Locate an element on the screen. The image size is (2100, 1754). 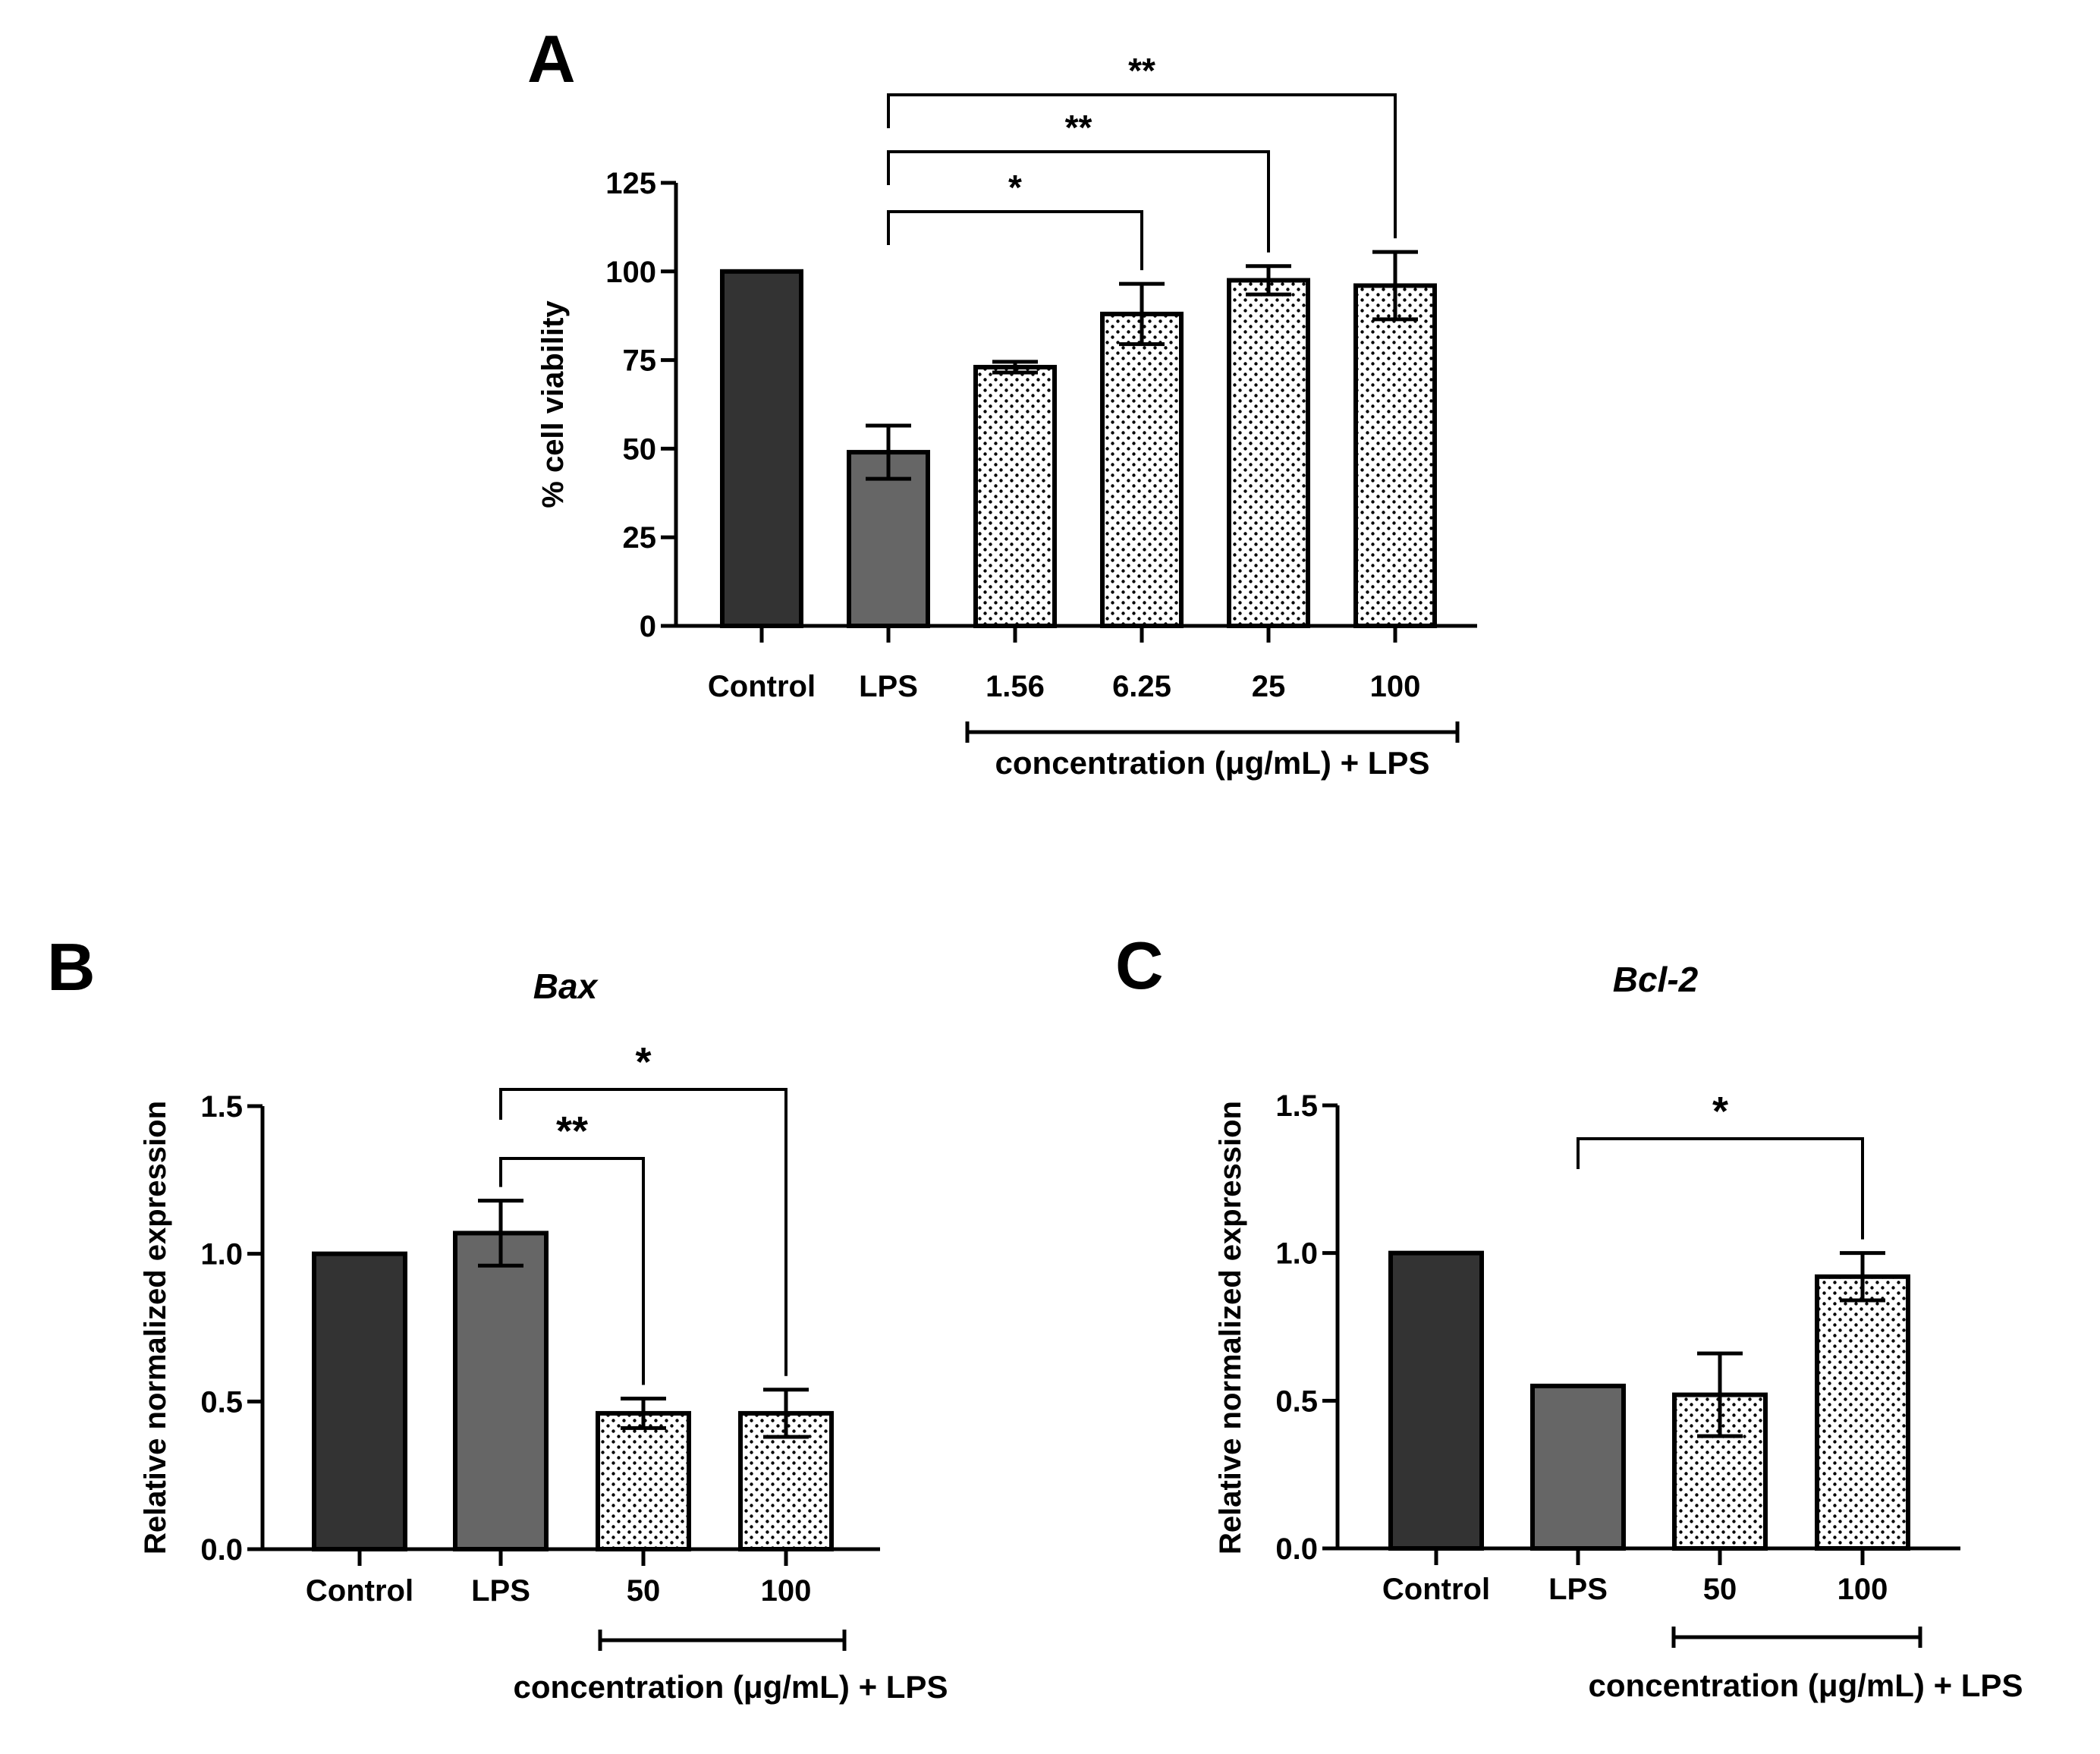
y-tick-label: 0 is located at coordinates (648, 626).